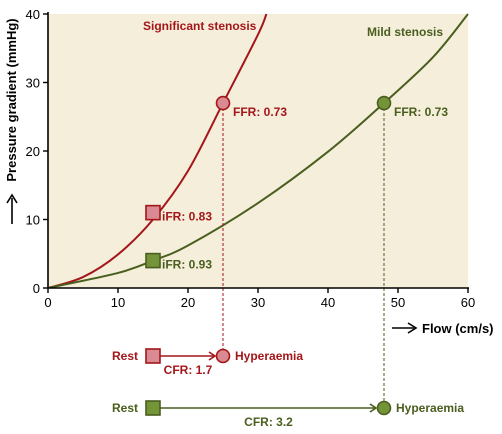  I want to click on point-label-mild-rest: iFR: 0.93, so click(187, 265).